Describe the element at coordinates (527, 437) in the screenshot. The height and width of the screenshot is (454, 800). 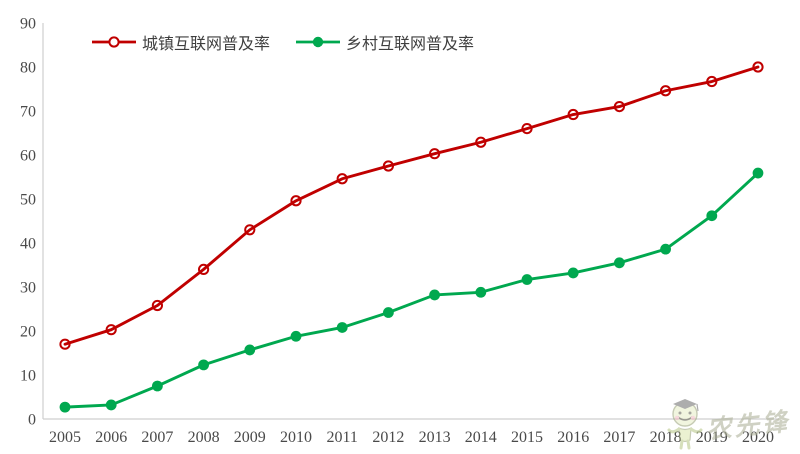
I see `x-tick-label: 2015` at that location.